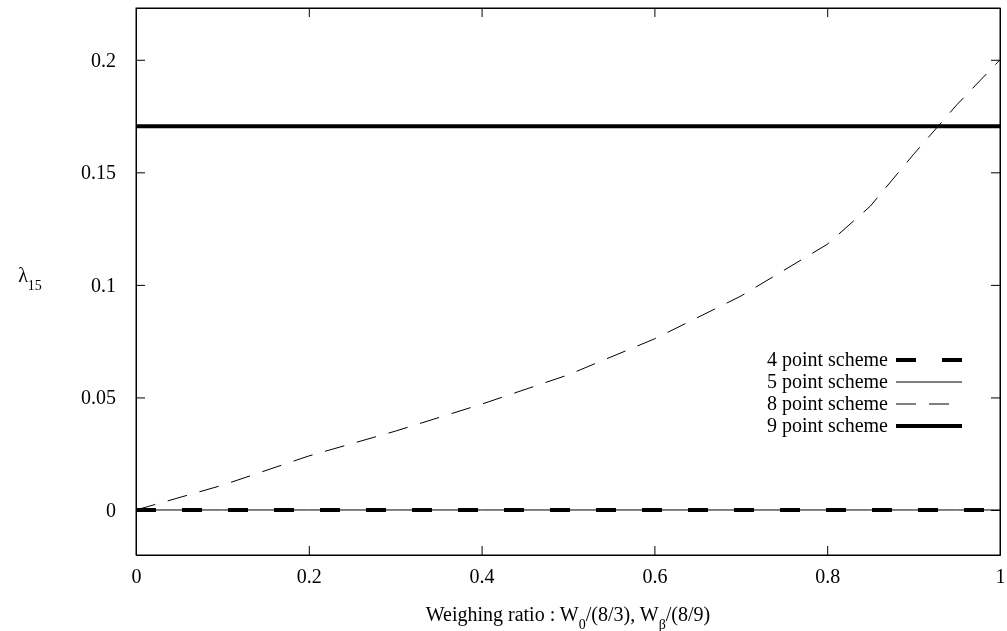 The image size is (1007, 631). I want to click on legend-label: 8 point scheme, so click(827, 403).